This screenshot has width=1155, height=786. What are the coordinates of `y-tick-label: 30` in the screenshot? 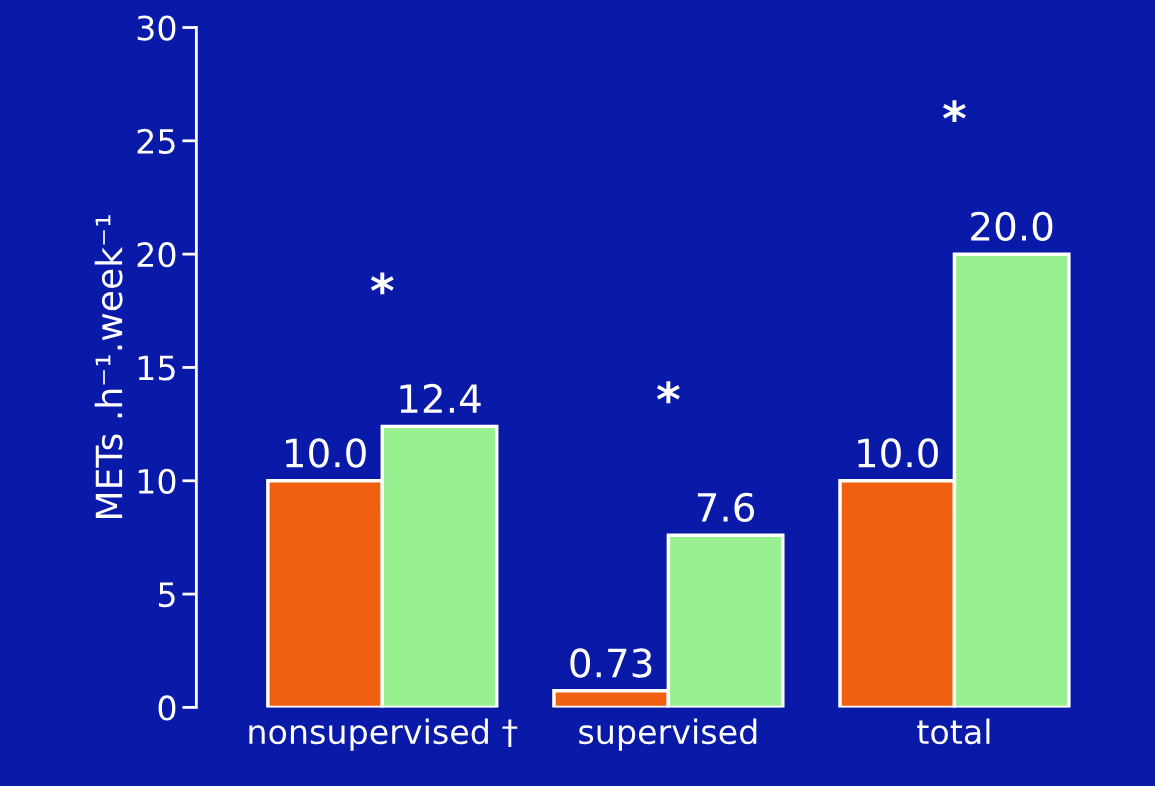 It's located at (156, 28).